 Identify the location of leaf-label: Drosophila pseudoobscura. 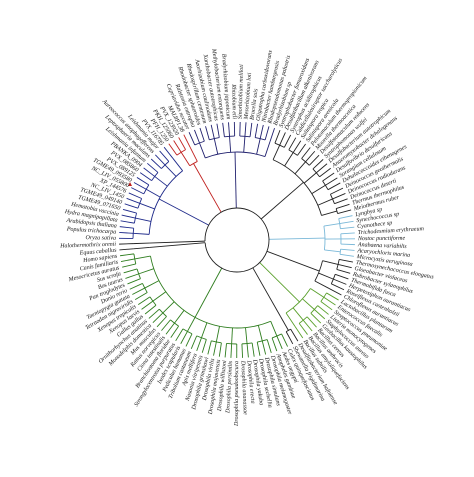
(237, 394).